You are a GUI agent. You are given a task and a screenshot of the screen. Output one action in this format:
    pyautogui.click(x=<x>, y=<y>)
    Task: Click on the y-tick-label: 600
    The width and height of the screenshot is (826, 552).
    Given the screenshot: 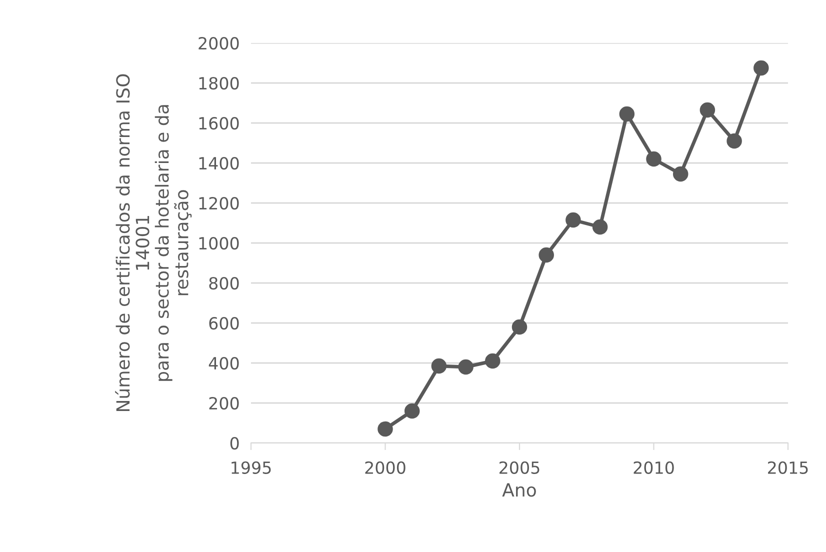 What is the action you would take?
    pyautogui.click(x=224, y=323)
    